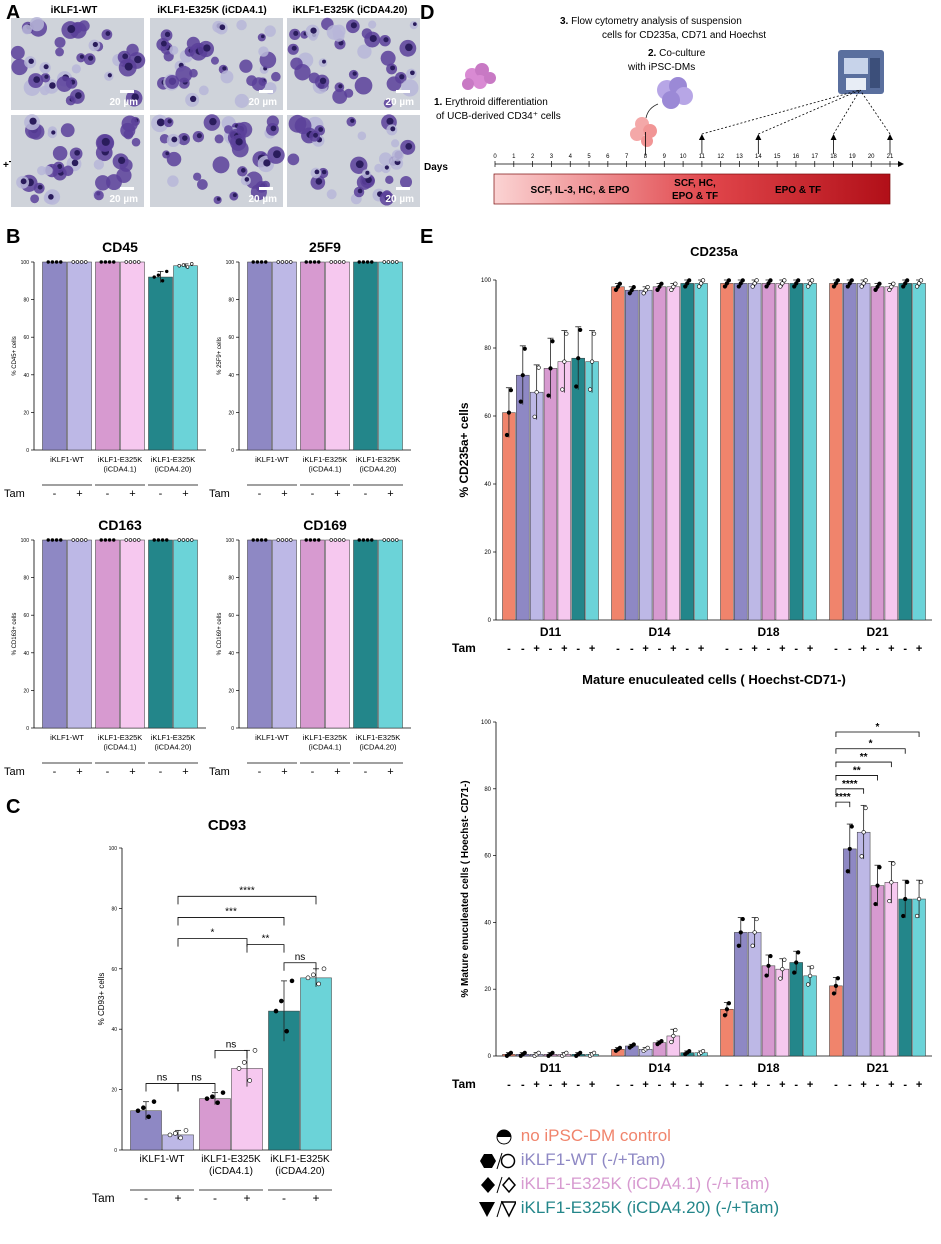 This screenshot has width=941, height=1244. I want to click on day-label: D21, so click(877, 632).